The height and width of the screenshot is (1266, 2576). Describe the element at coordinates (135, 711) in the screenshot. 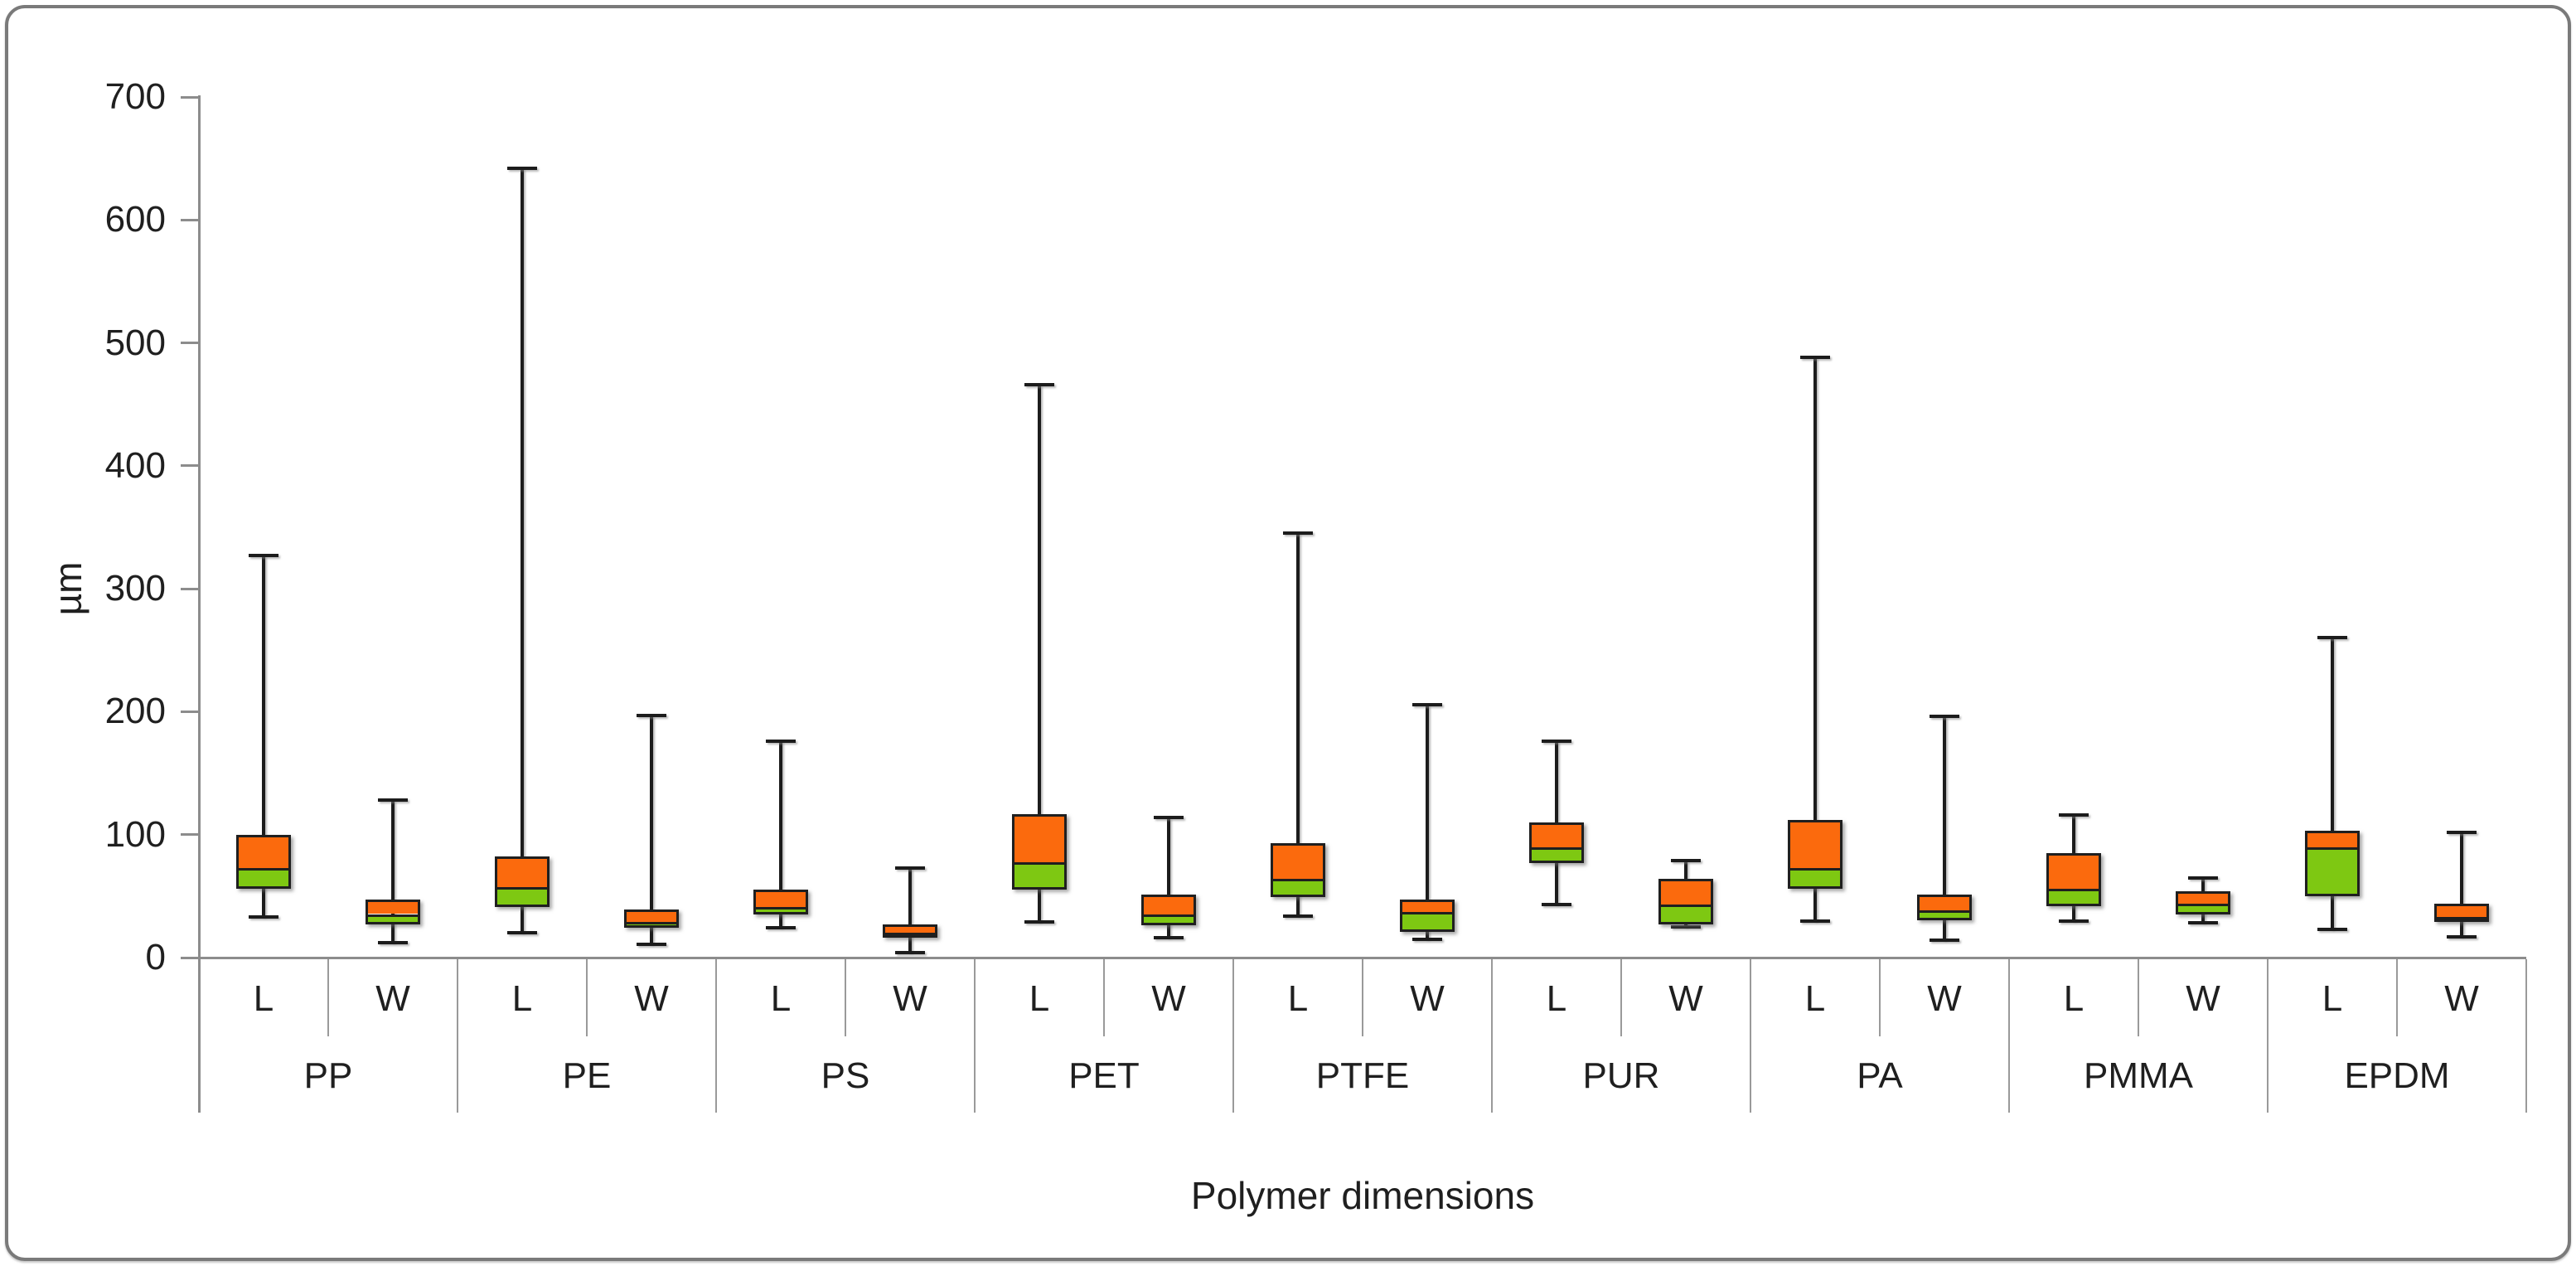

I see `y-tick-label: 200` at that location.